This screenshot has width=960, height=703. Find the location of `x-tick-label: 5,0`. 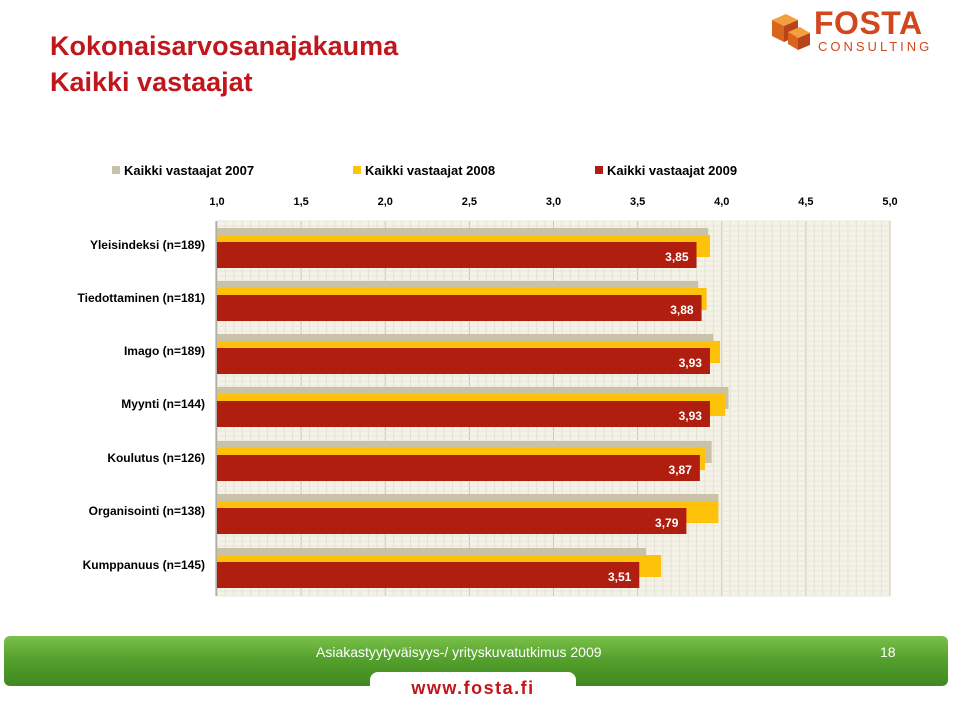

x-tick-label: 5,0 is located at coordinates (889, 202).